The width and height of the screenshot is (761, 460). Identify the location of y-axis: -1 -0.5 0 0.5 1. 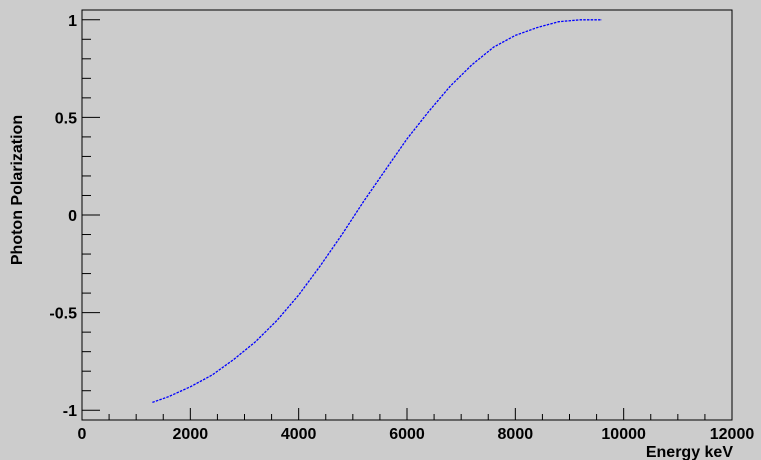
(74, 216).